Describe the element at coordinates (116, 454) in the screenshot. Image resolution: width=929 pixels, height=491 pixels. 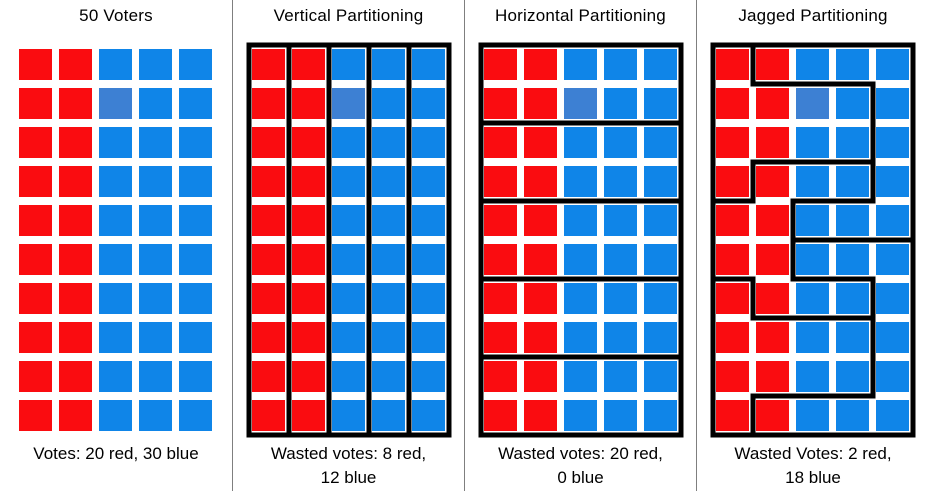
I see `panel-caption-voters: Votes: 20 red, 30 blue` at that location.